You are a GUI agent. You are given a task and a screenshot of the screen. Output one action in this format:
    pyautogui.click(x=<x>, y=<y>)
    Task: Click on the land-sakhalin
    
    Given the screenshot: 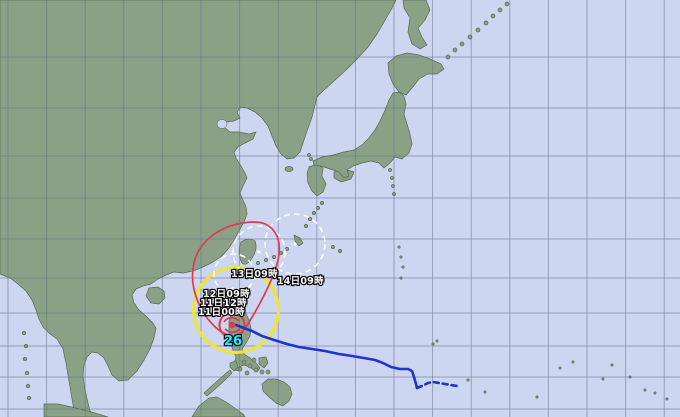 What is the action you would take?
    pyautogui.click(x=416, y=25)
    